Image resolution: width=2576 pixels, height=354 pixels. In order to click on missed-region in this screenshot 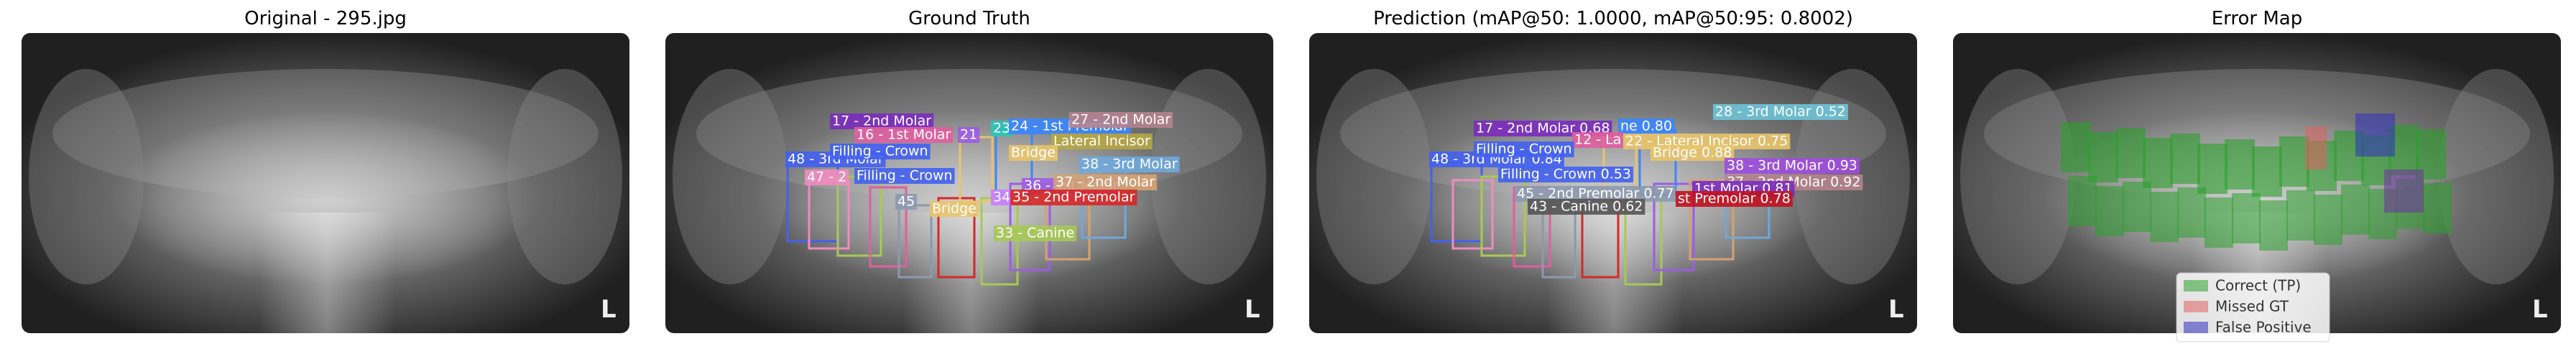, I will do `click(2316, 147)`.